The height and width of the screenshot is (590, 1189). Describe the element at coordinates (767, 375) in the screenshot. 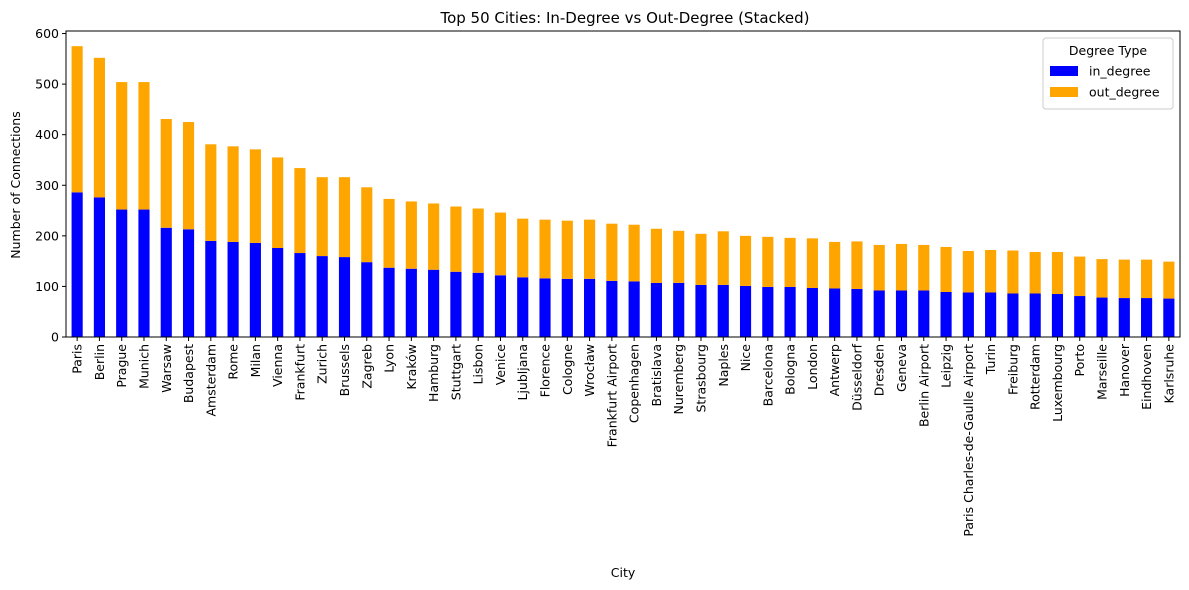

I see `x-tick-label: Barcelona` at that location.